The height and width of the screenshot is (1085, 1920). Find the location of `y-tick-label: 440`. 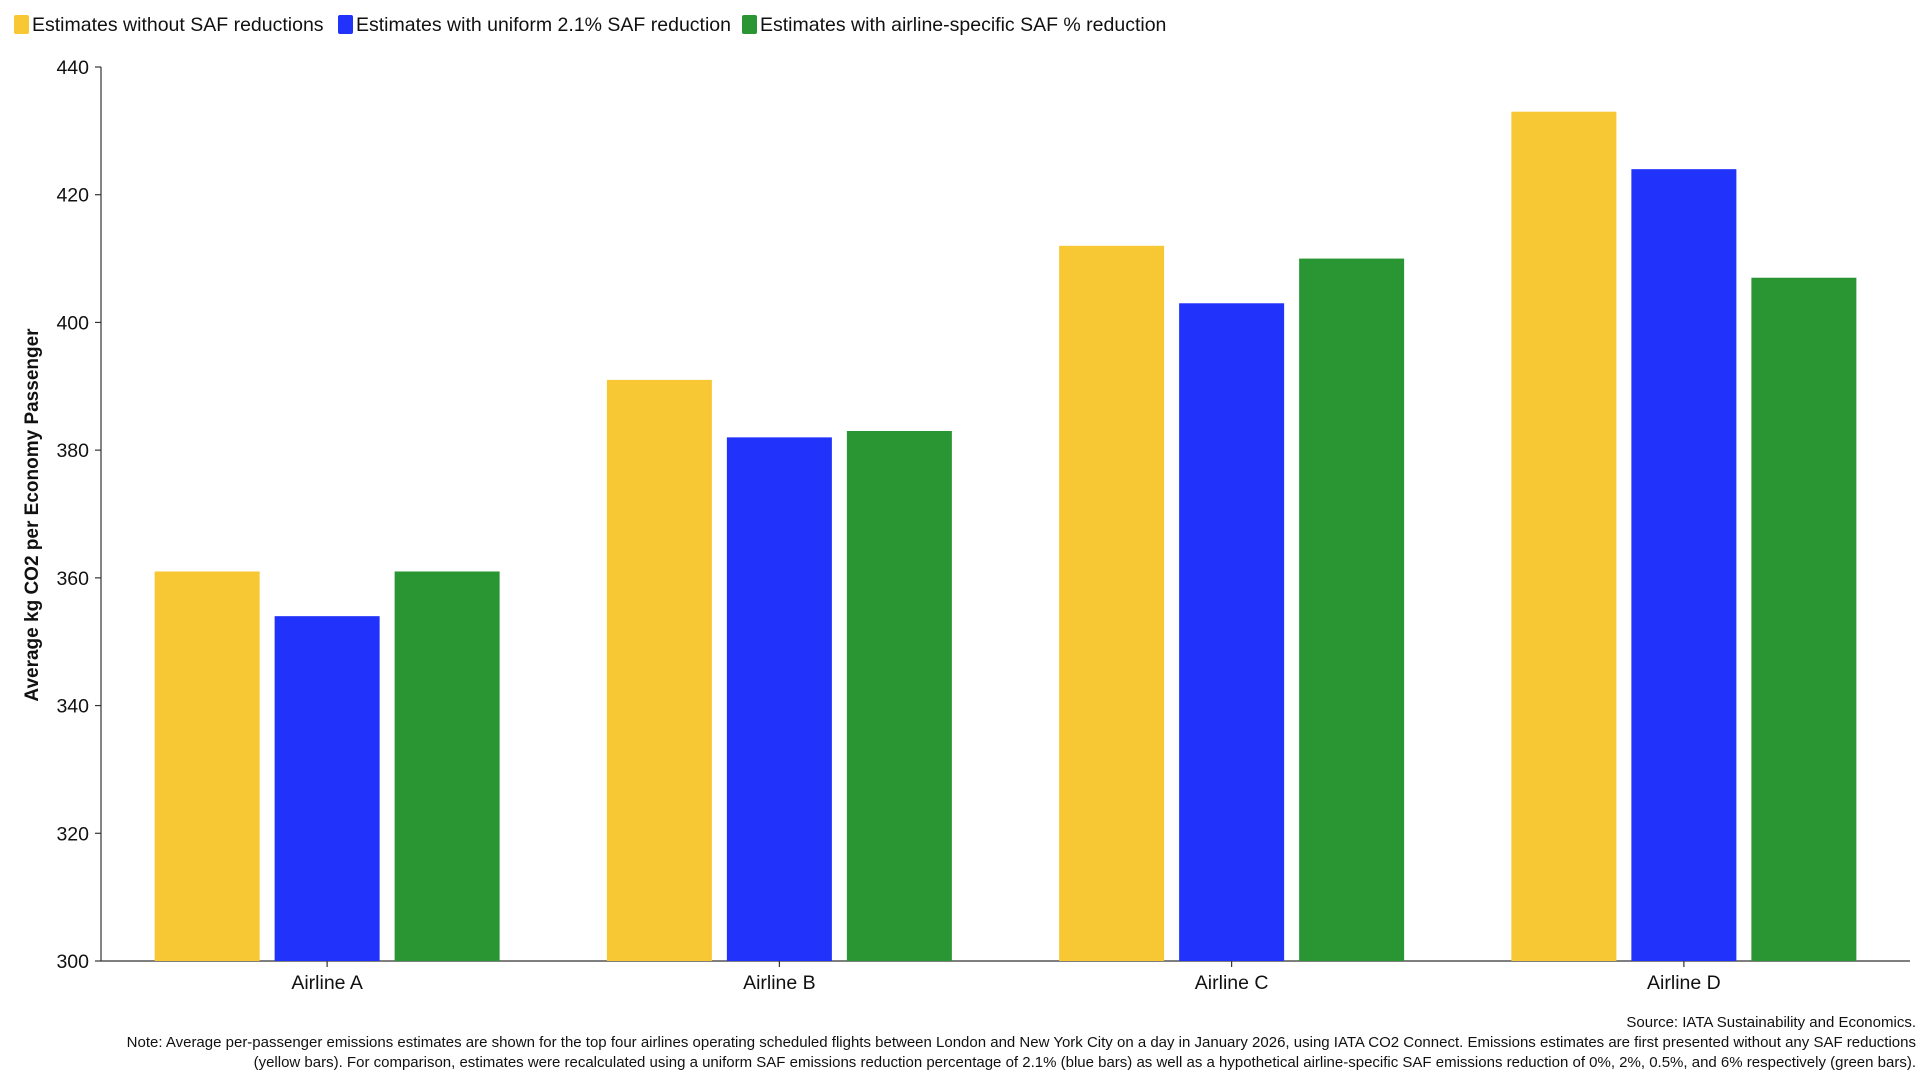

y-tick-label: 440 is located at coordinates (72, 68).